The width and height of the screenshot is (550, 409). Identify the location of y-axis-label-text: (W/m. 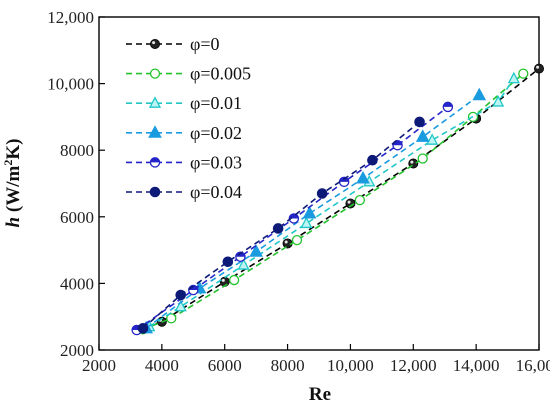
(13, 191).